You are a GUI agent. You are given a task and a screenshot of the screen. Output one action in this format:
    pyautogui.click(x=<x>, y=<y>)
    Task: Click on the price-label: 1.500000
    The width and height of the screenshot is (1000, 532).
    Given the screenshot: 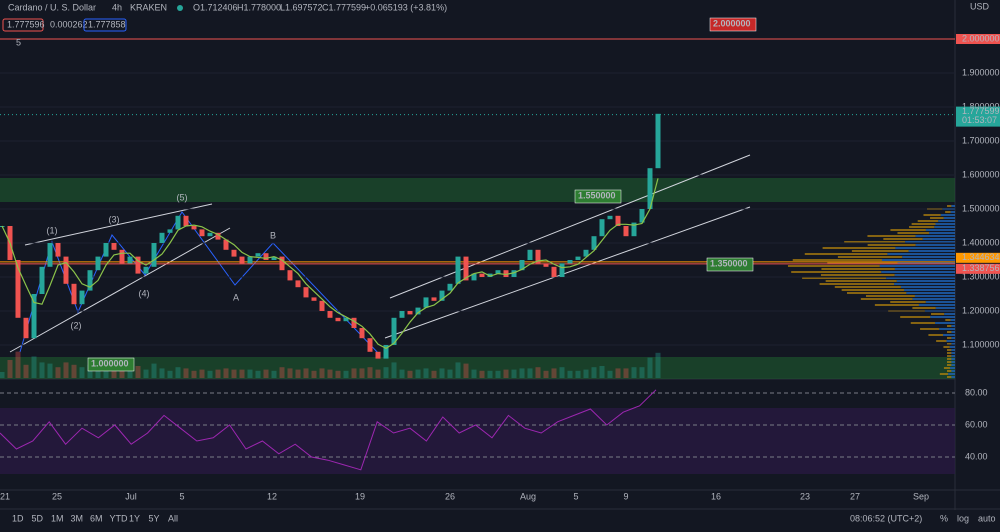 What is the action you would take?
    pyautogui.click(x=981, y=208)
    